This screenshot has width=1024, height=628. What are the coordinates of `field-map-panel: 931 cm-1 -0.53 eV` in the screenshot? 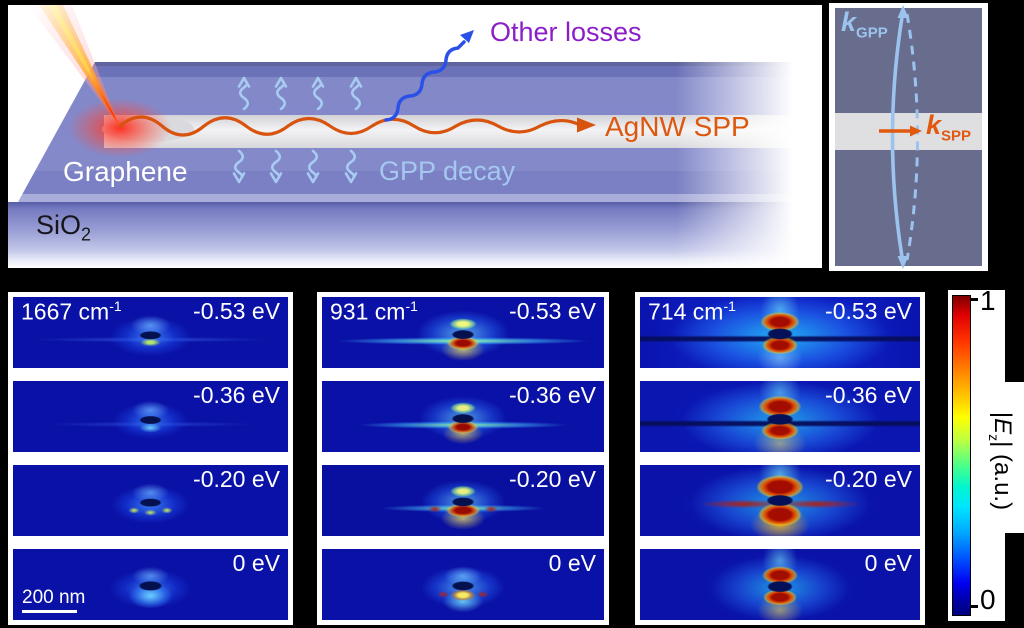 It's located at (463, 332).